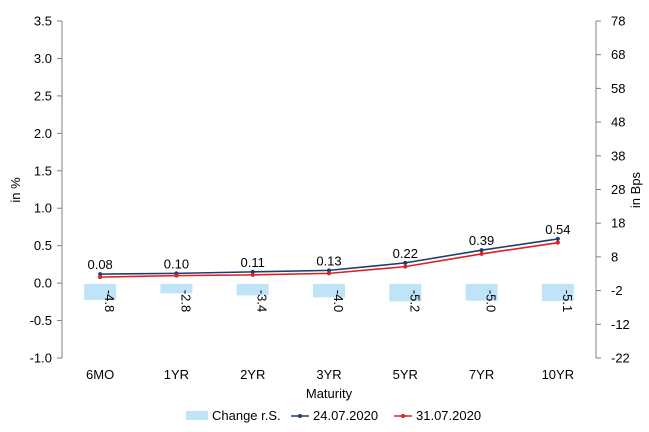 Image resolution: width=649 pixels, height=432 pixels. What do you see at coordinates (176, 374) in the screenshot?
I see `x-tick-label: 1YR` at bounding box center [176, 374].